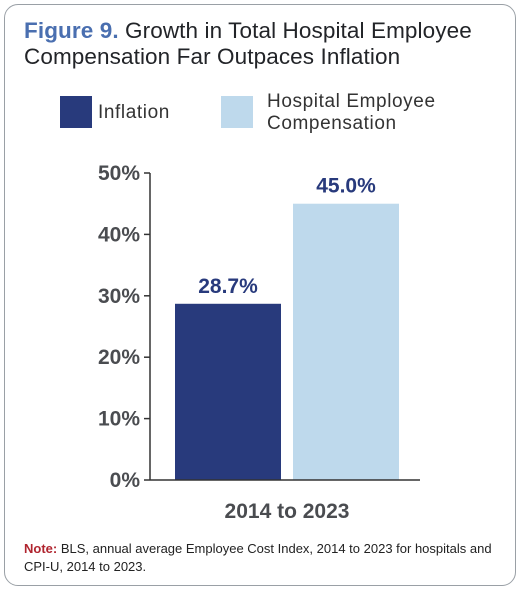 The height and width of the screenshot is (592, 522). I want to click on y-tick-label: 0%, so click(125, 480).